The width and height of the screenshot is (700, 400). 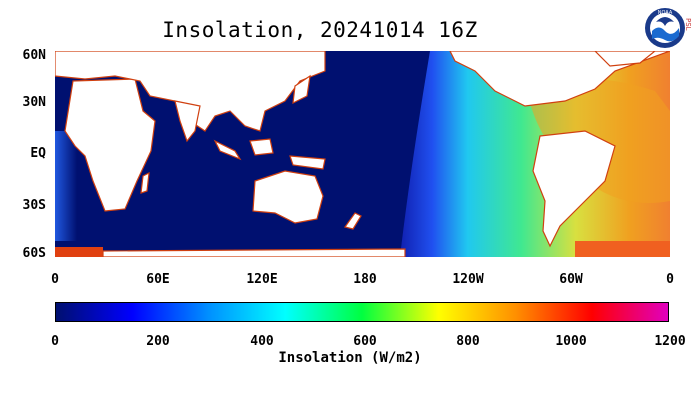 What do you see at coordinates (301, 89) in the screenshot?
I see `japan-land` at bounding box center [301, 89].